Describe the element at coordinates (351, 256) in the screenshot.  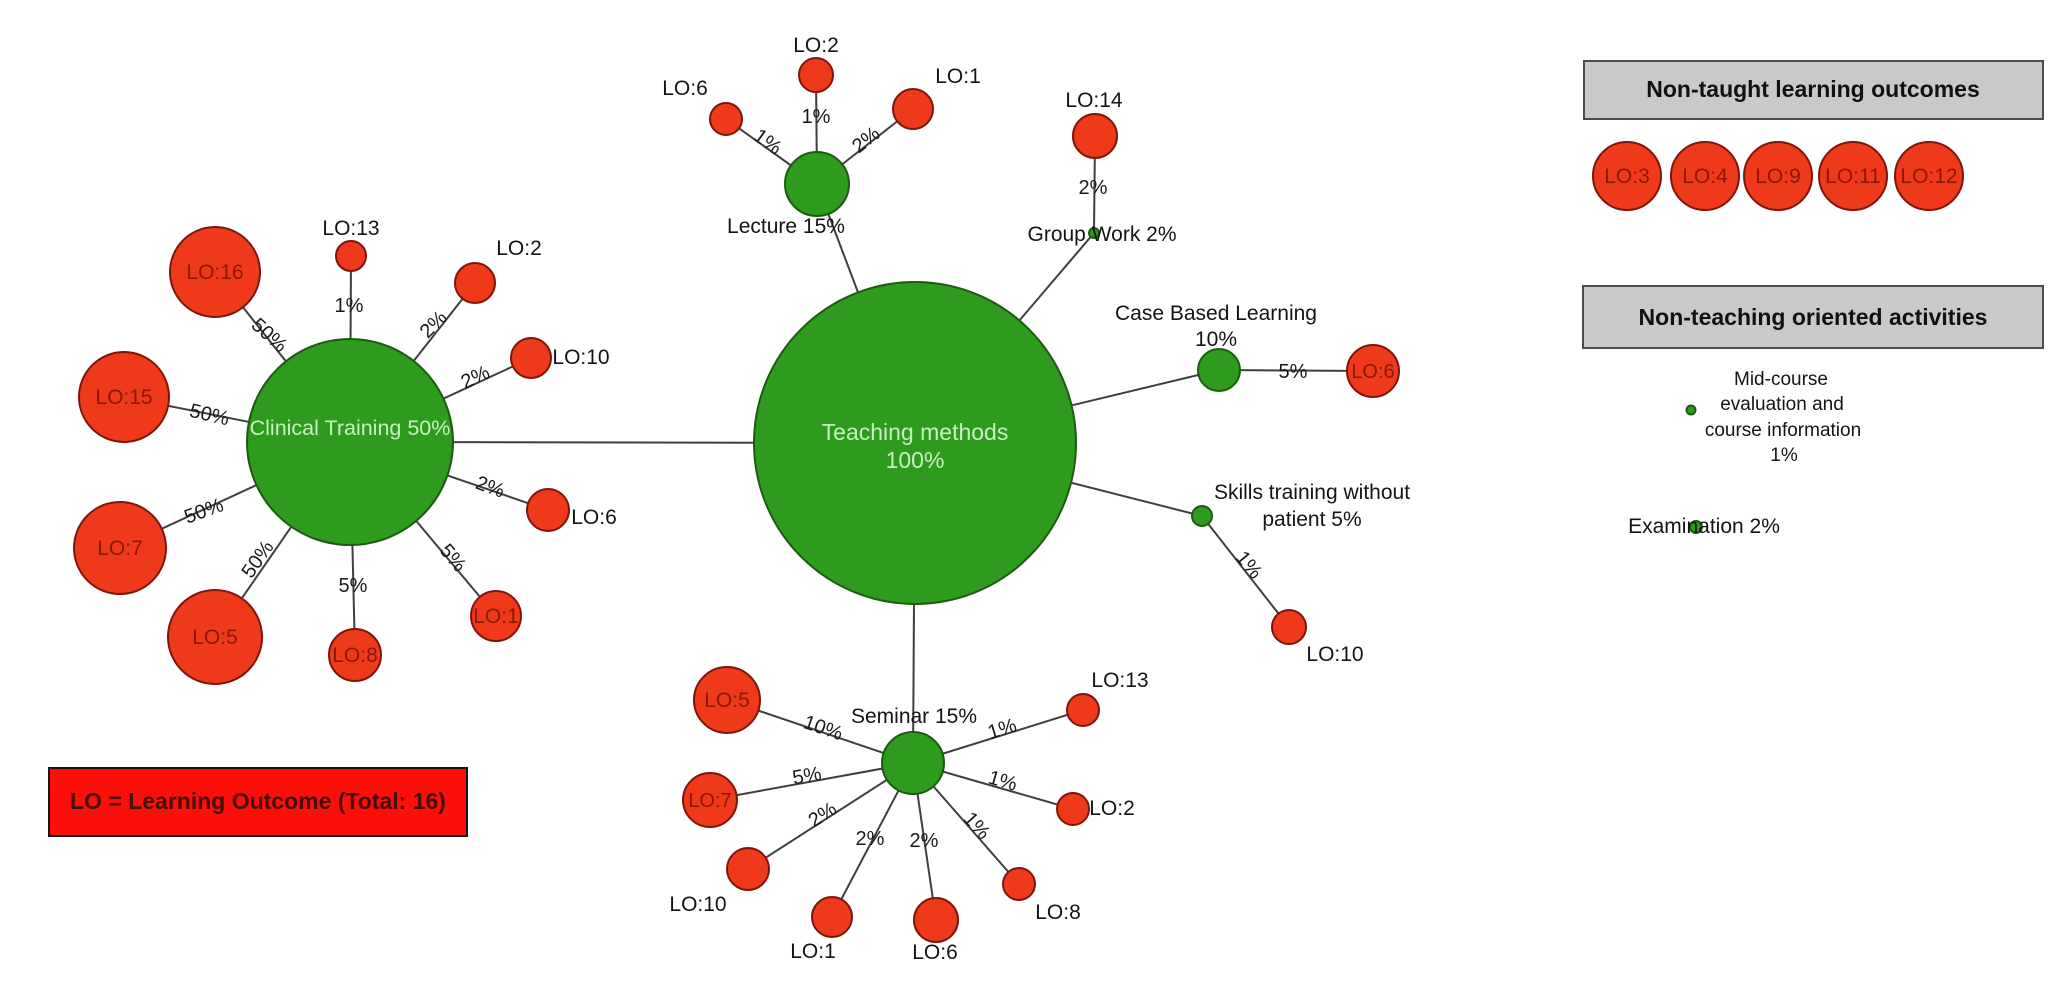
I see `node-clinical-lo13` at that location.